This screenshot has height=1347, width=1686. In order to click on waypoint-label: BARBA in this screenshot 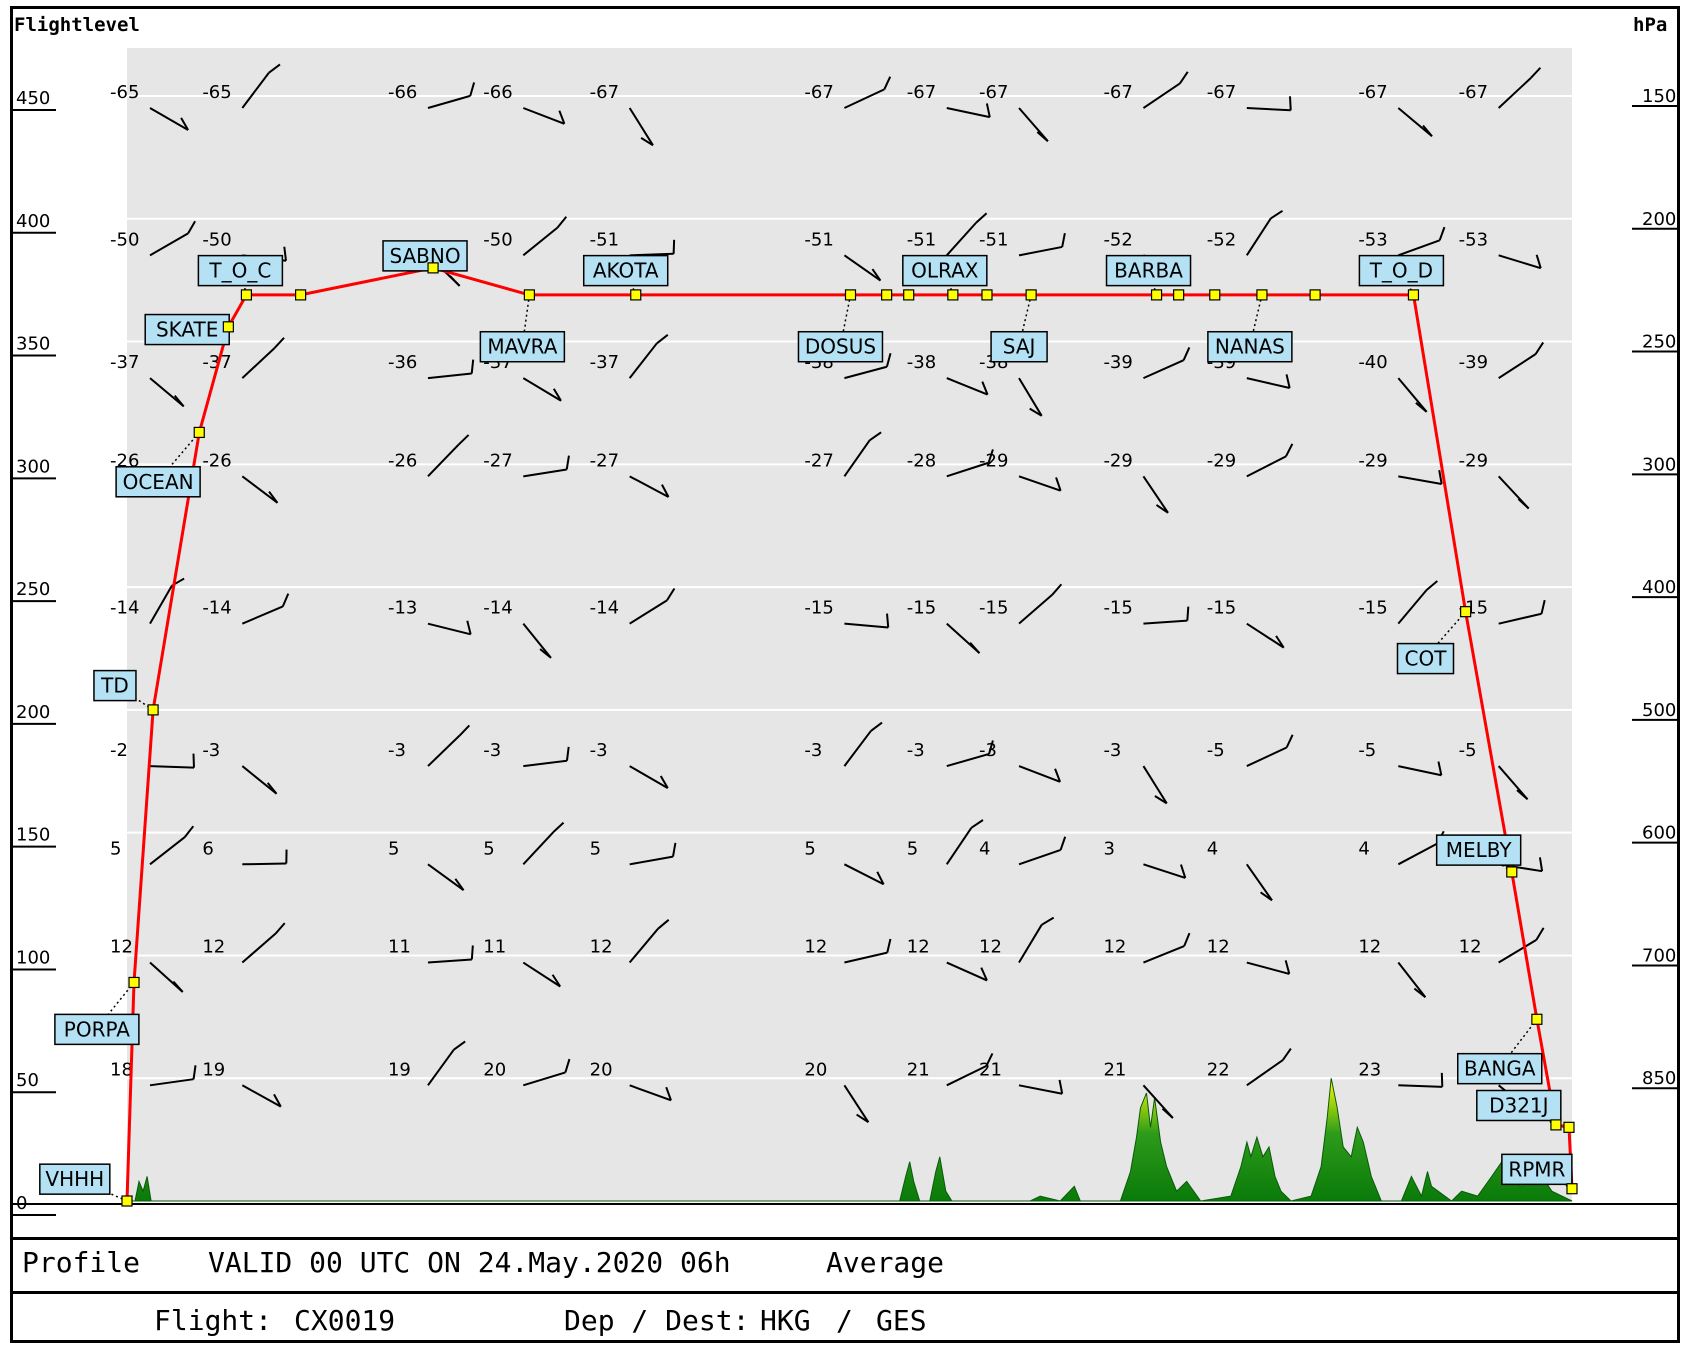, I will do `click(1148, 271)`.